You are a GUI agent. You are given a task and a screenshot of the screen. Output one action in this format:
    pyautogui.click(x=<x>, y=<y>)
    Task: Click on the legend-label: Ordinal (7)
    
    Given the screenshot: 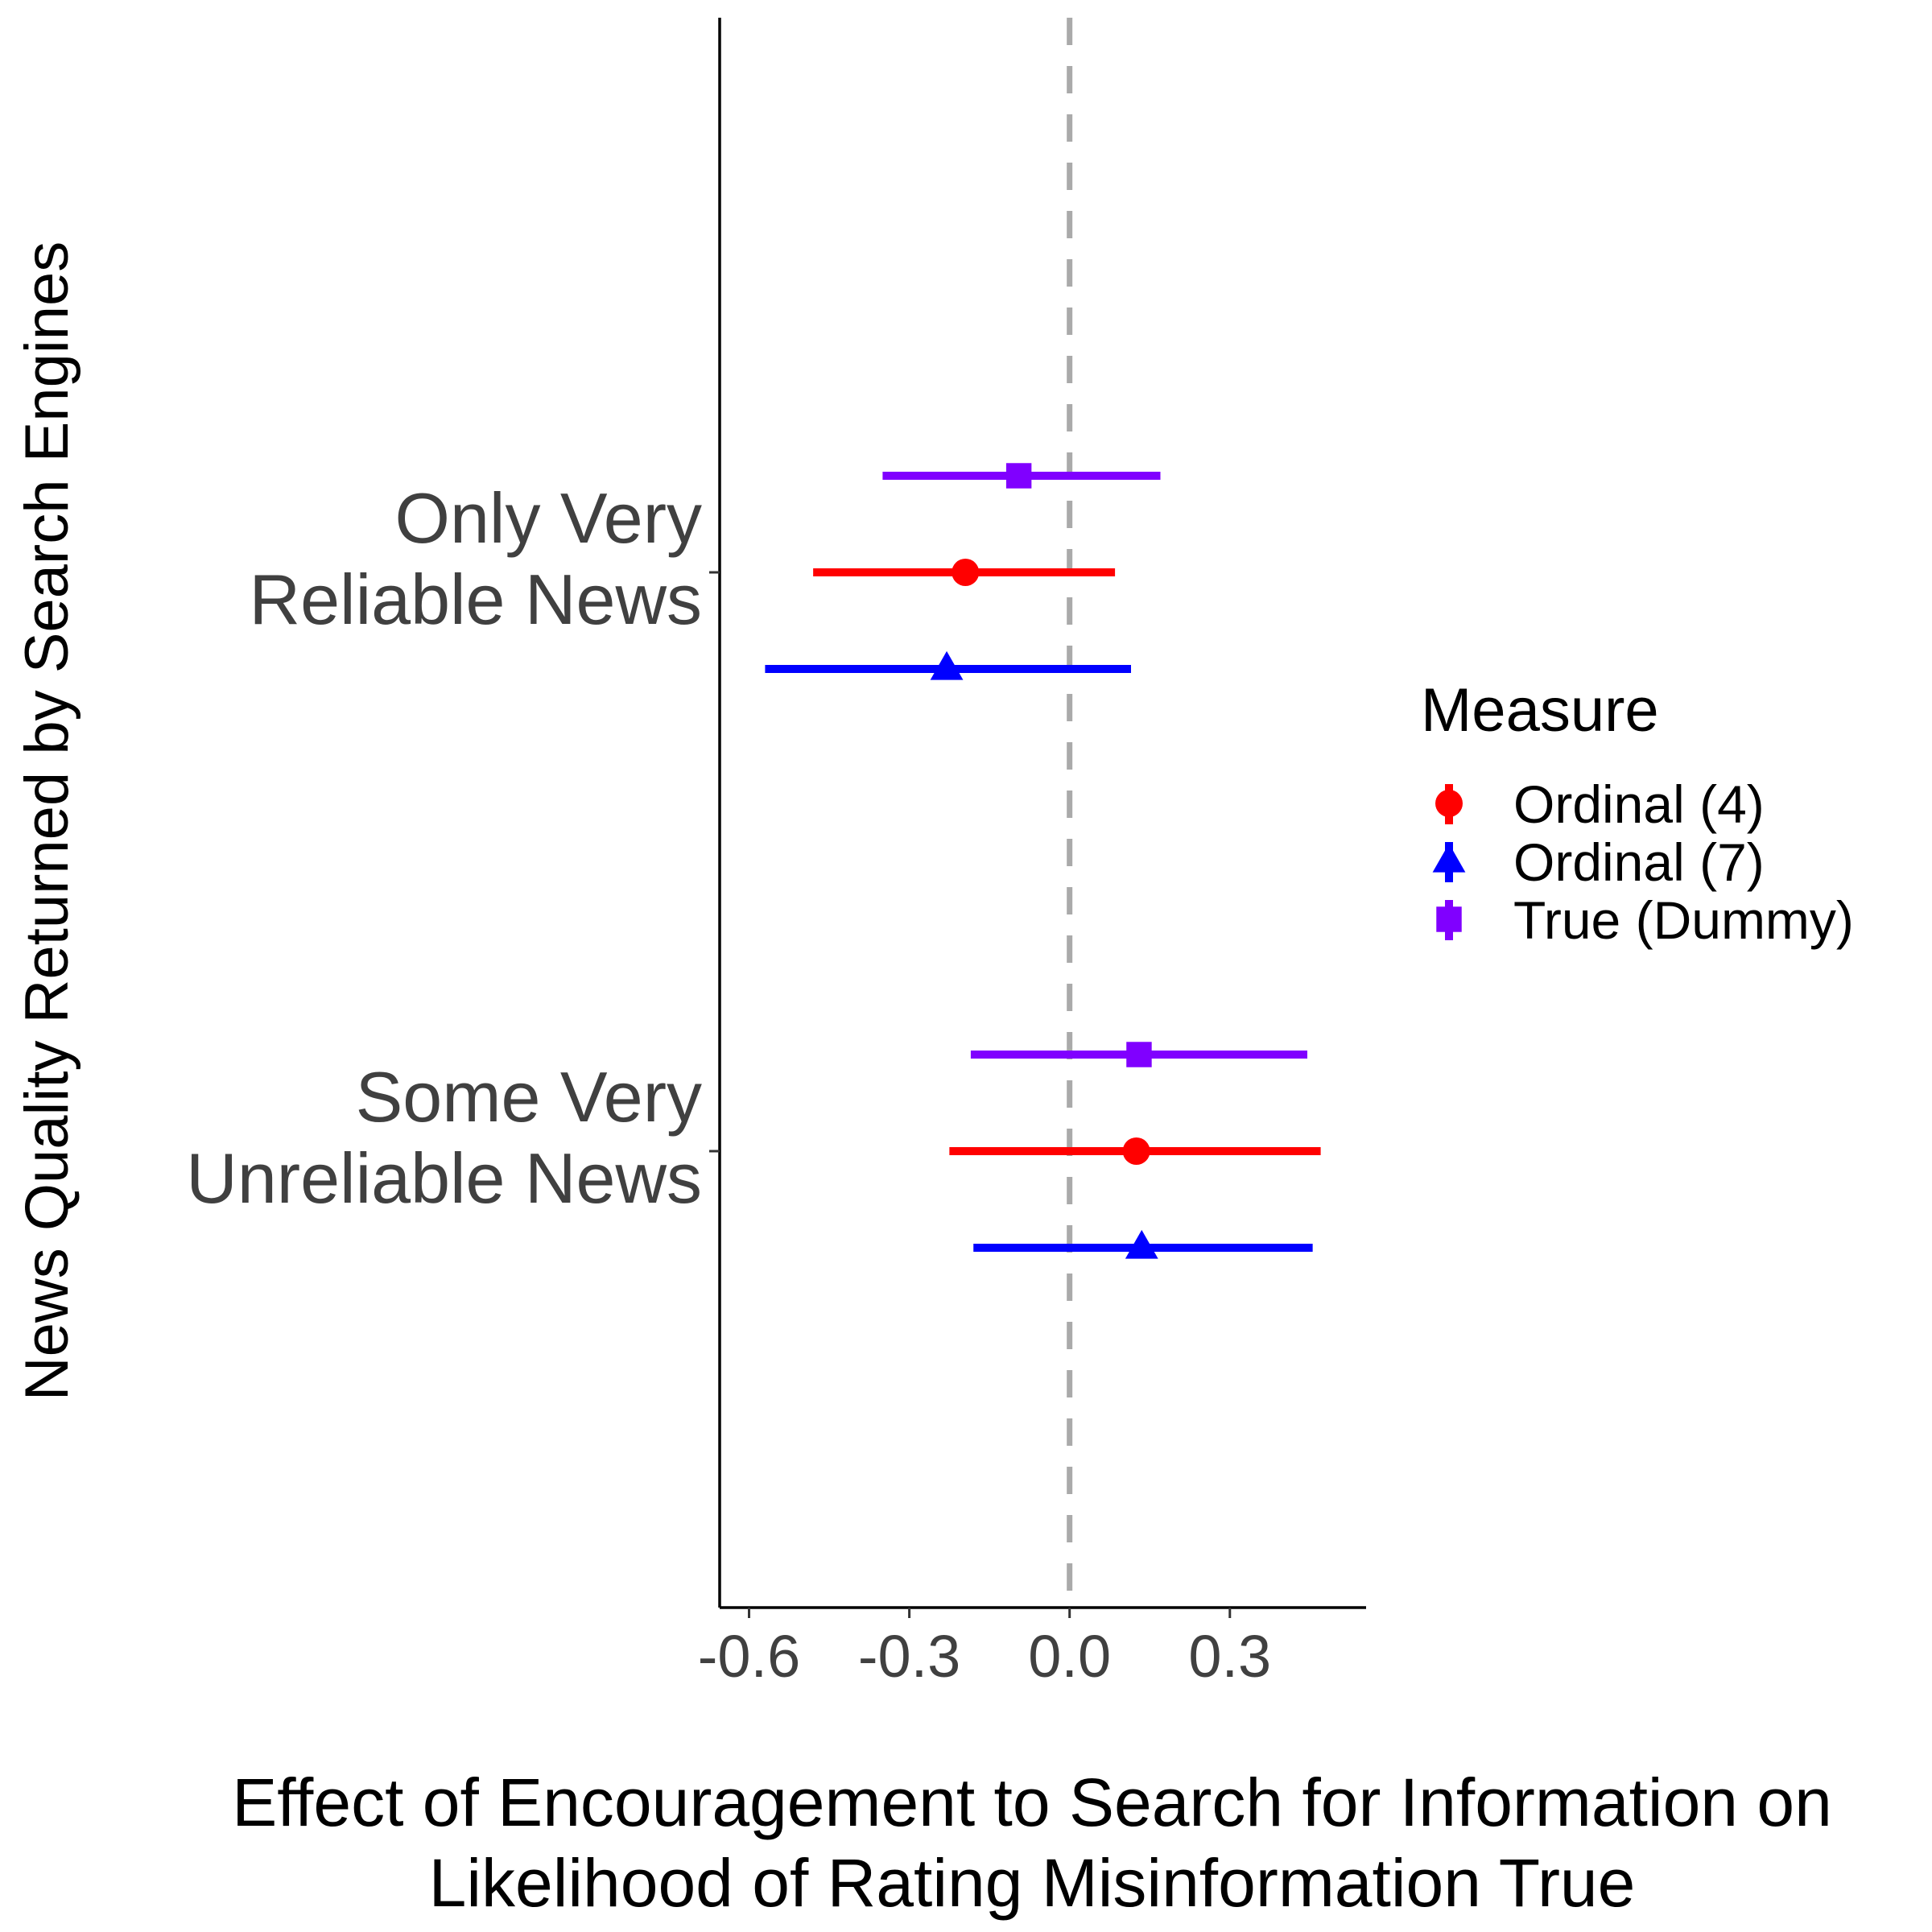 What is the action you would take?
    pyautogui.click(x=1639, y=862)
    